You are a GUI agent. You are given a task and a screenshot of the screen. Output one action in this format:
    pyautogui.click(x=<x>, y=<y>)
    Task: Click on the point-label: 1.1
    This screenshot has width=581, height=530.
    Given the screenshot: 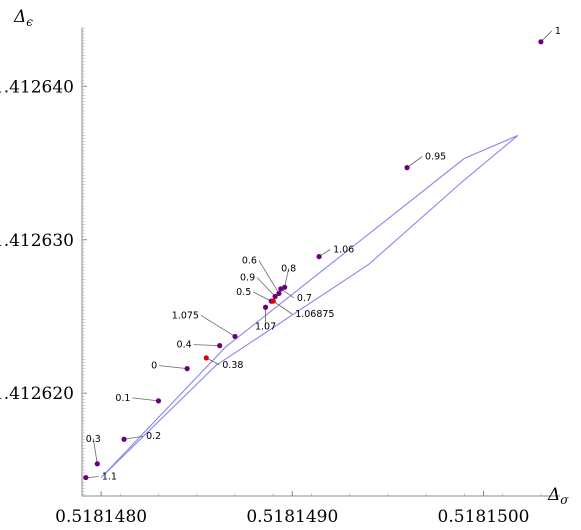 What is the action you would take?
    pyautogui.click(x=109, y=477)
    